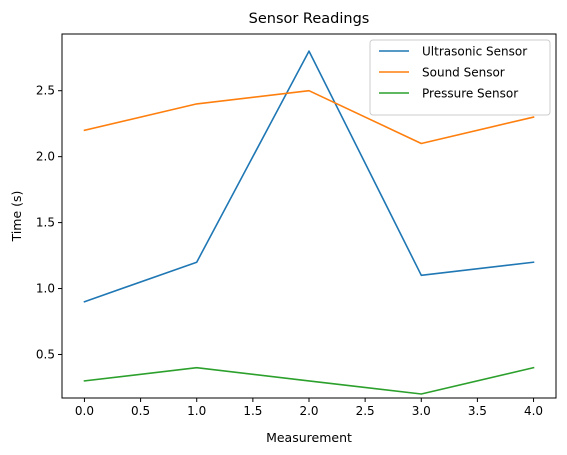 The image size is (567, 455). What do you see at coordinates (365, 411) in the screenshot?
I see `x-tick-label: 2.5` at bounding box center [365, 411].